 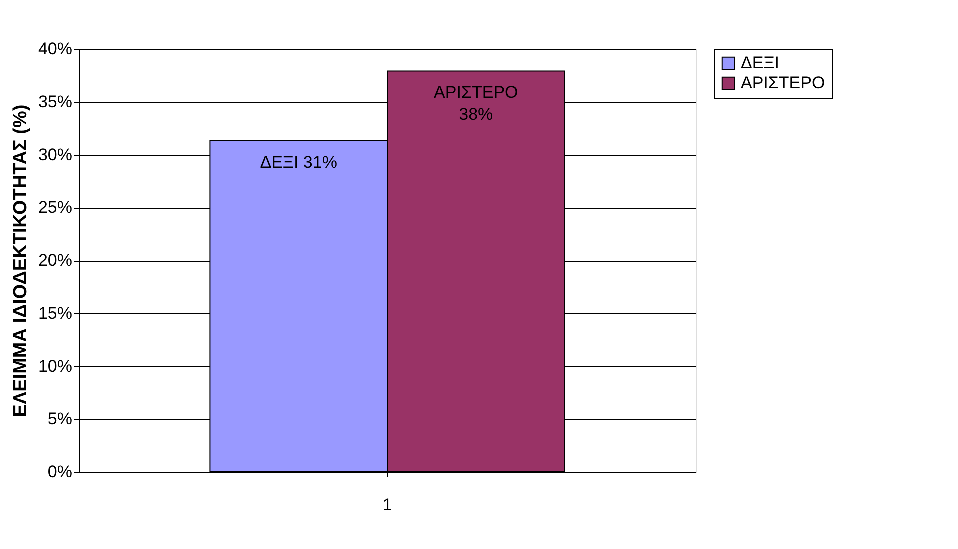 I want to click on x-tick-label: 1, so click(x=387, y=505).